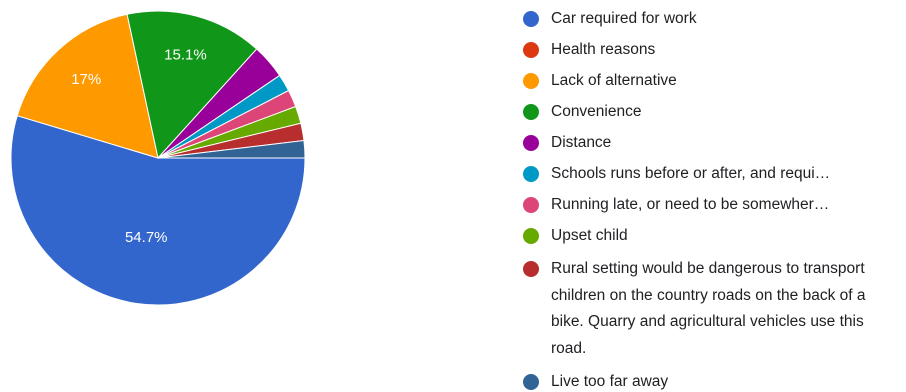  What do you see at coordinates (713, 112) in the screenshot?
I see `legend-item-3: Convenience` at bounding box center [713, 112].